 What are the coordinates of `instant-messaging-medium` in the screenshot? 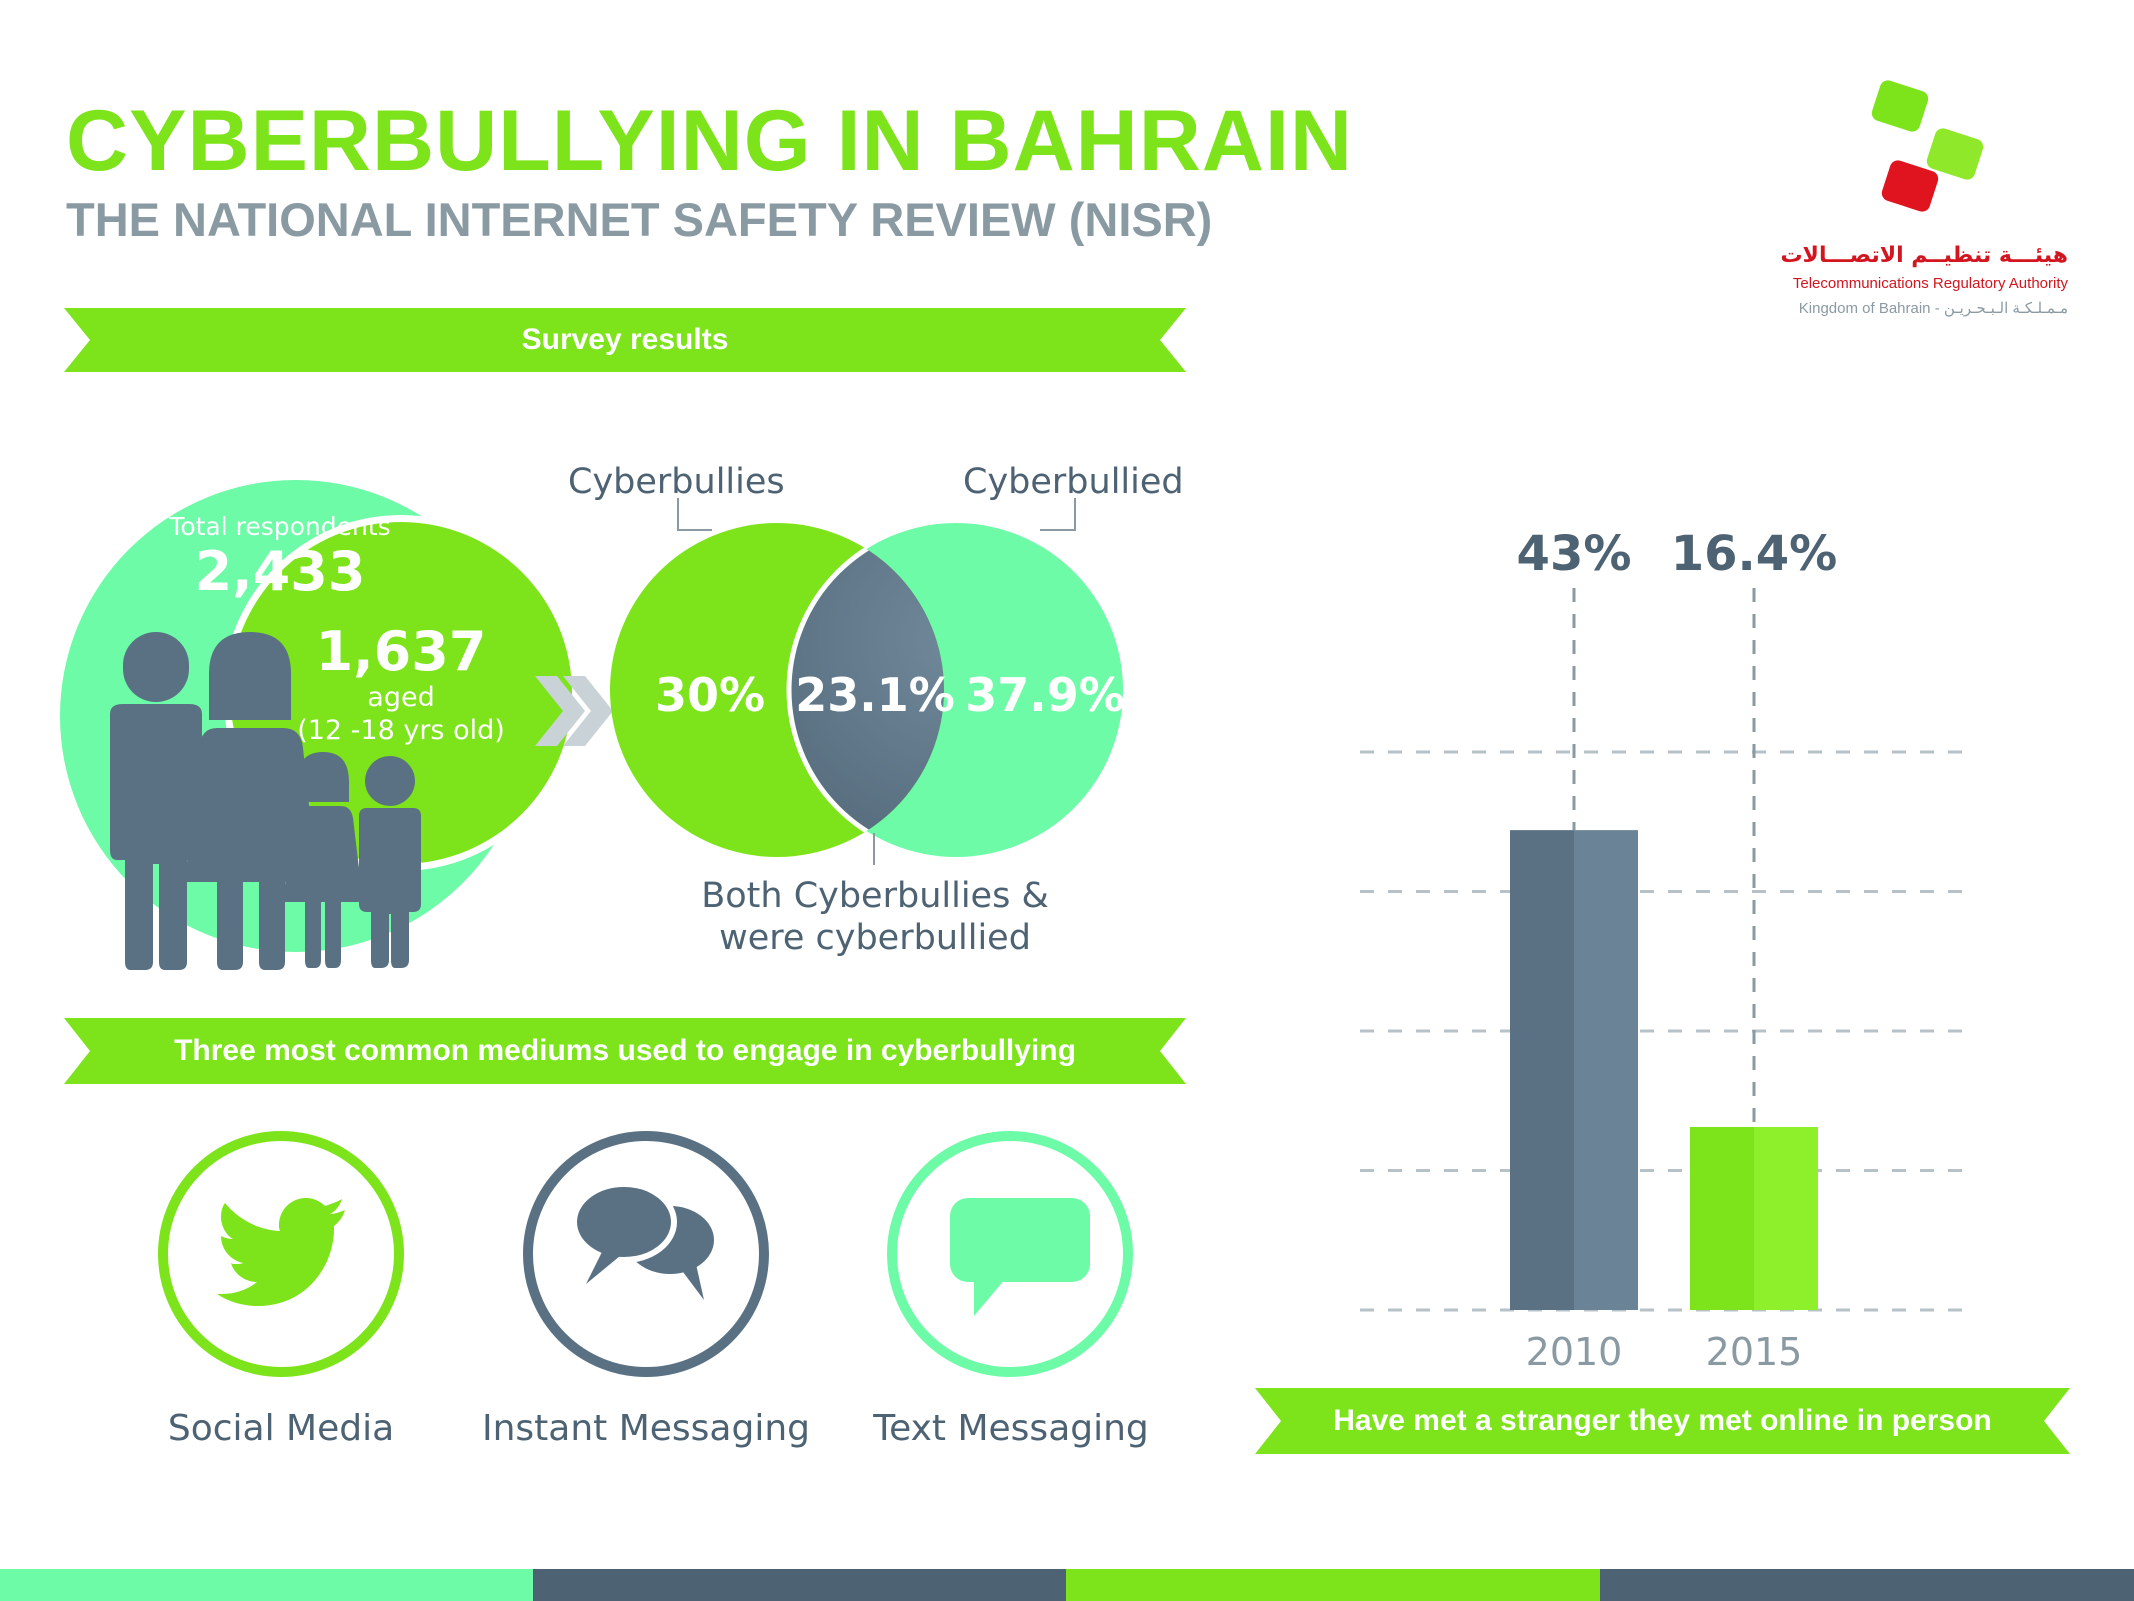 It's located at (646, 1254).